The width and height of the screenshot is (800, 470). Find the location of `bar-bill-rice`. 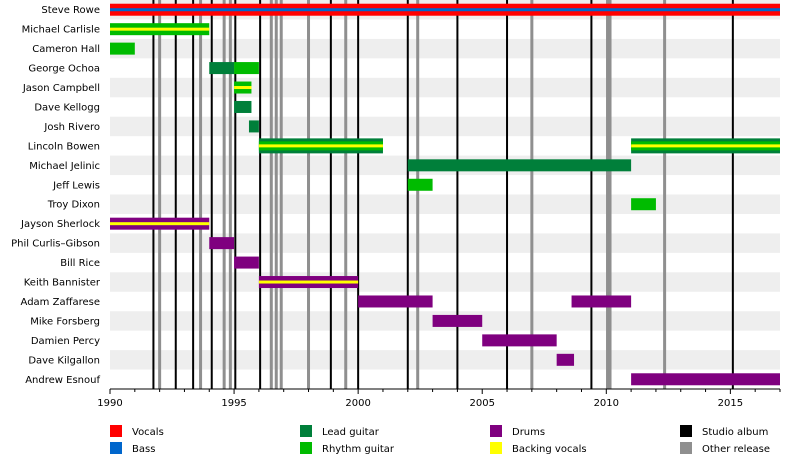

bar-bill-rice is located at coordinates (246, 262).